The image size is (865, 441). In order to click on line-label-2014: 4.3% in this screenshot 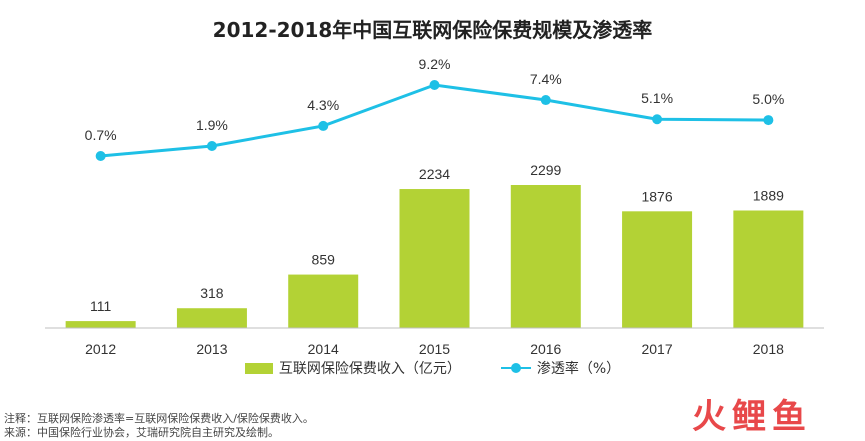, I will do `click(323, 105)`.